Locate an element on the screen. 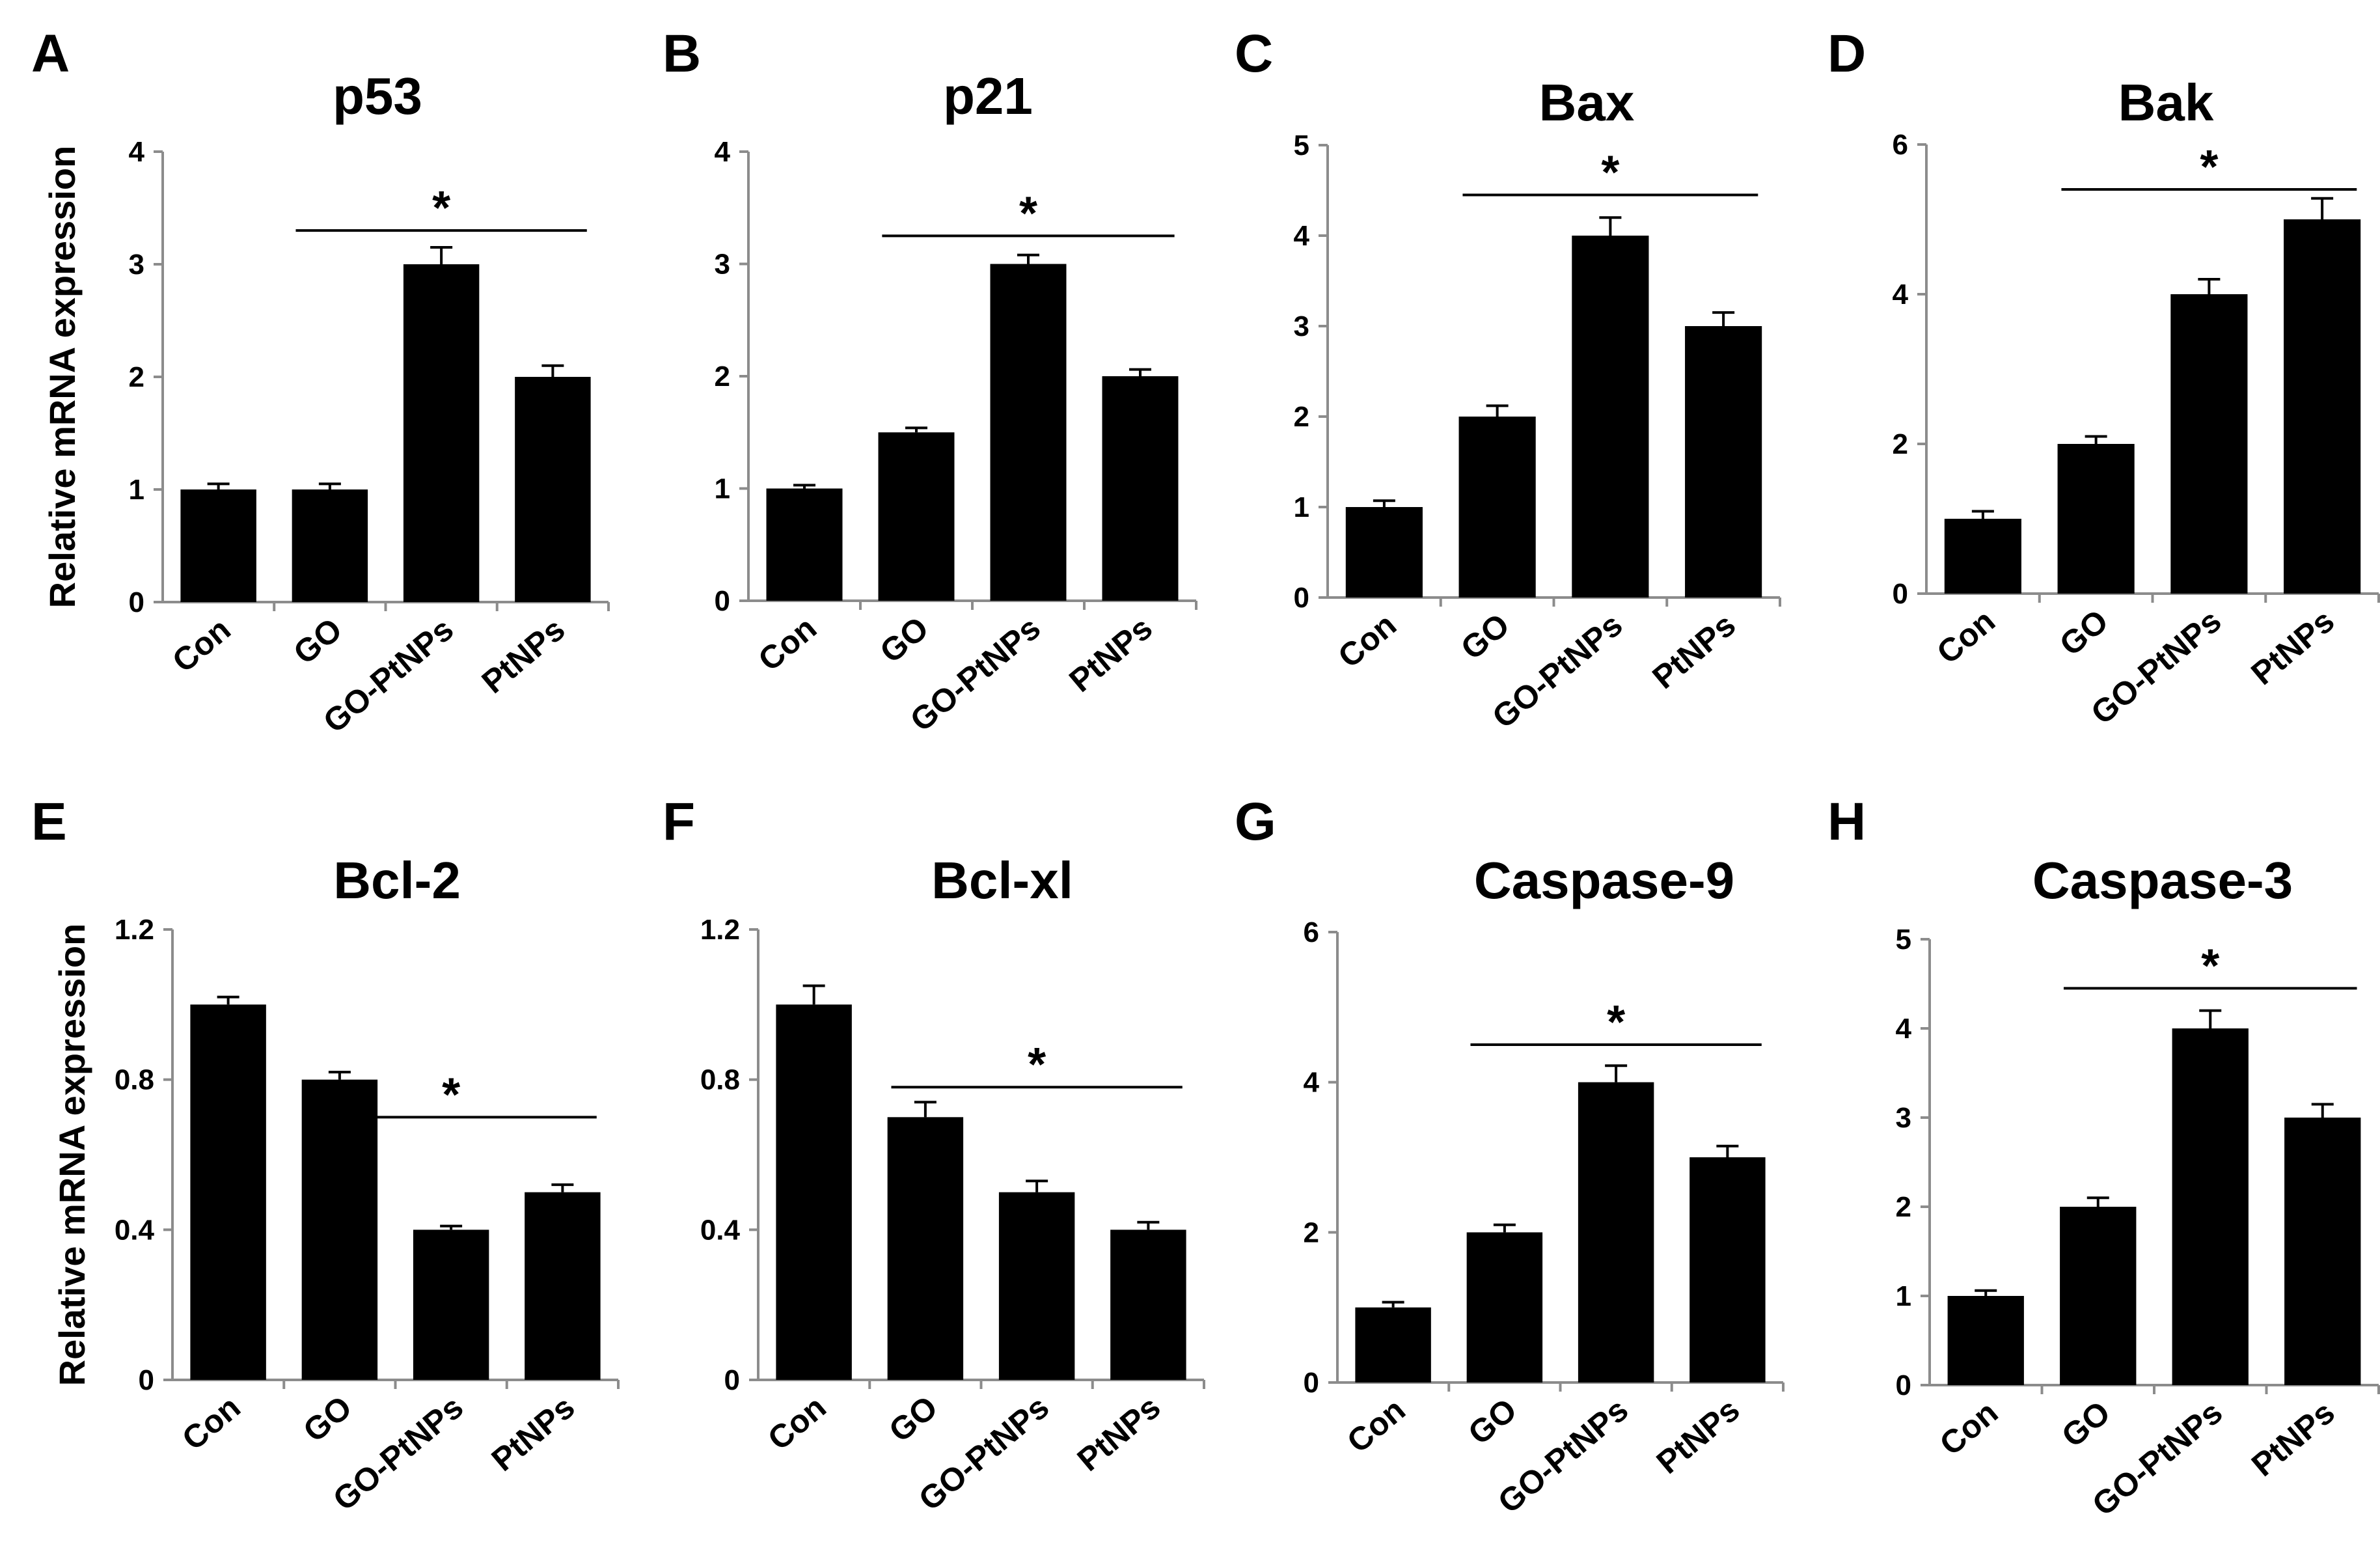 The height and width of the screenshot is (1568, 2380). panel-h-significance-star: * is located at coordinates (2210, 966).